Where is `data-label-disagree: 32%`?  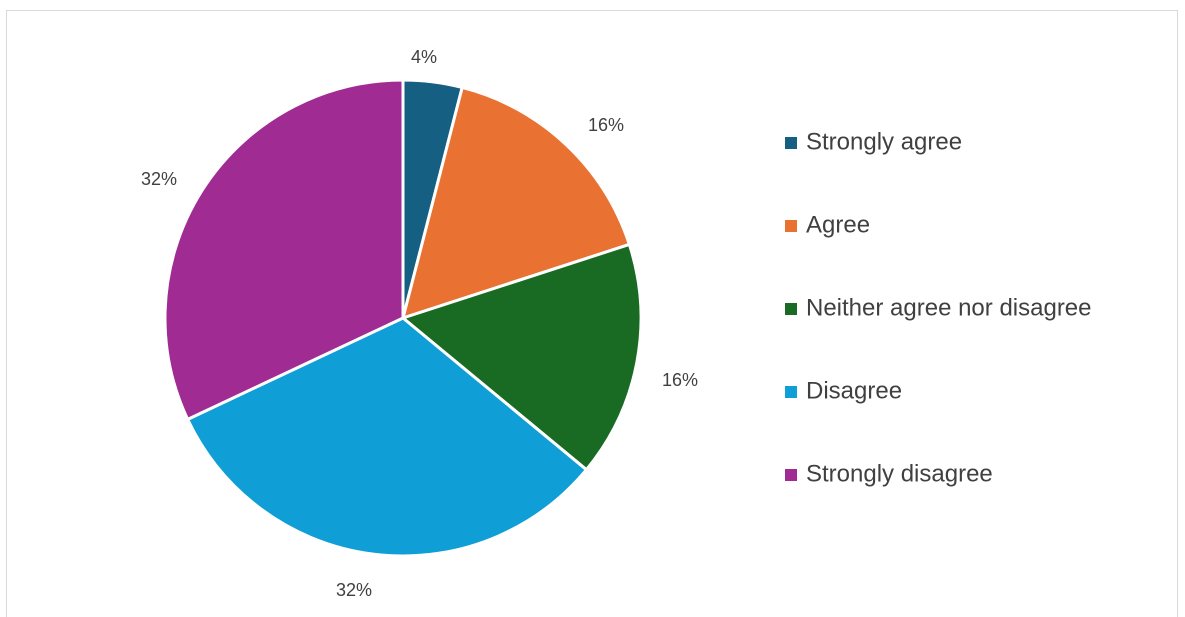 data-label-disagree: 32% is located at coordinates (354, 590).